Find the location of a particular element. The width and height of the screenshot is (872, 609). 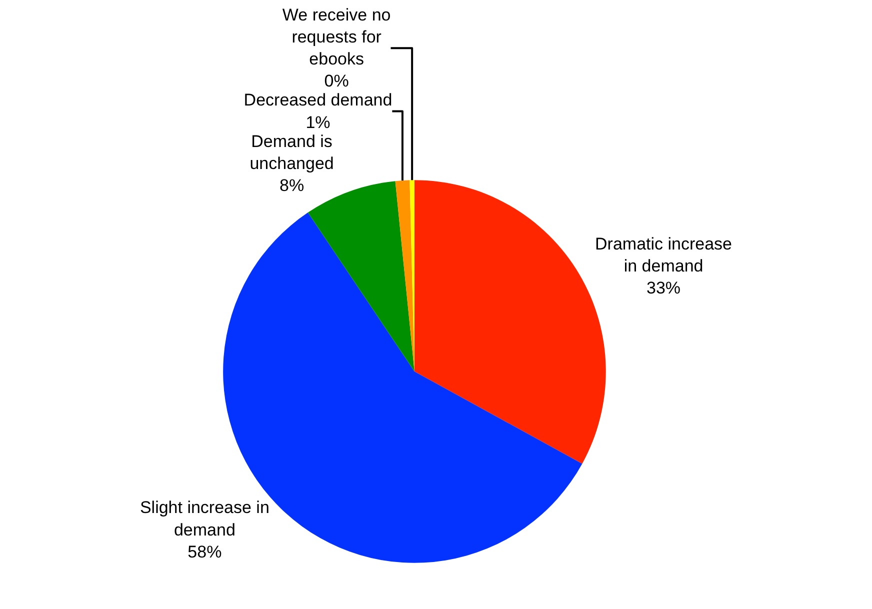

data-label: 8% is located at coordinates (291, 186).